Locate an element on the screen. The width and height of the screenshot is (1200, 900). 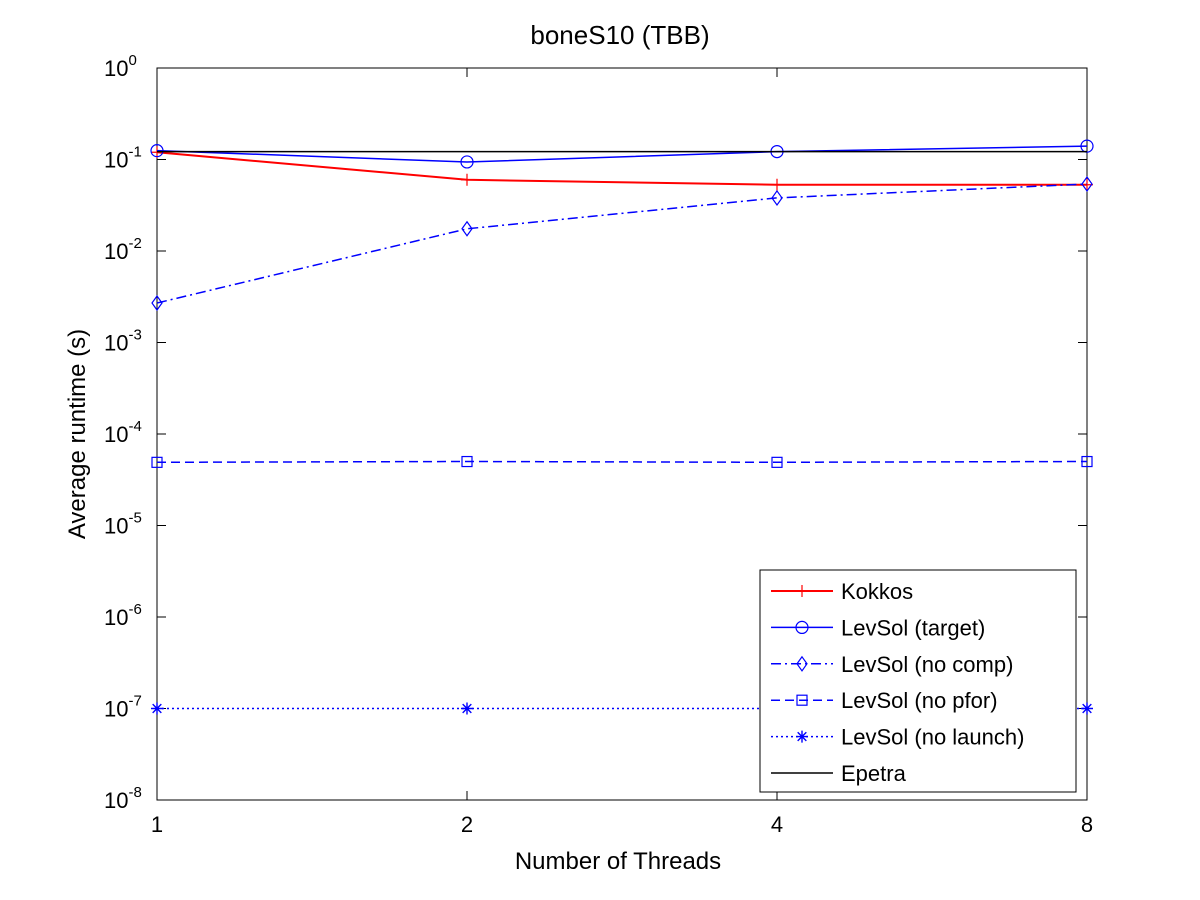
y-tick-label: 10-1 is located at coordinates (123, 158).